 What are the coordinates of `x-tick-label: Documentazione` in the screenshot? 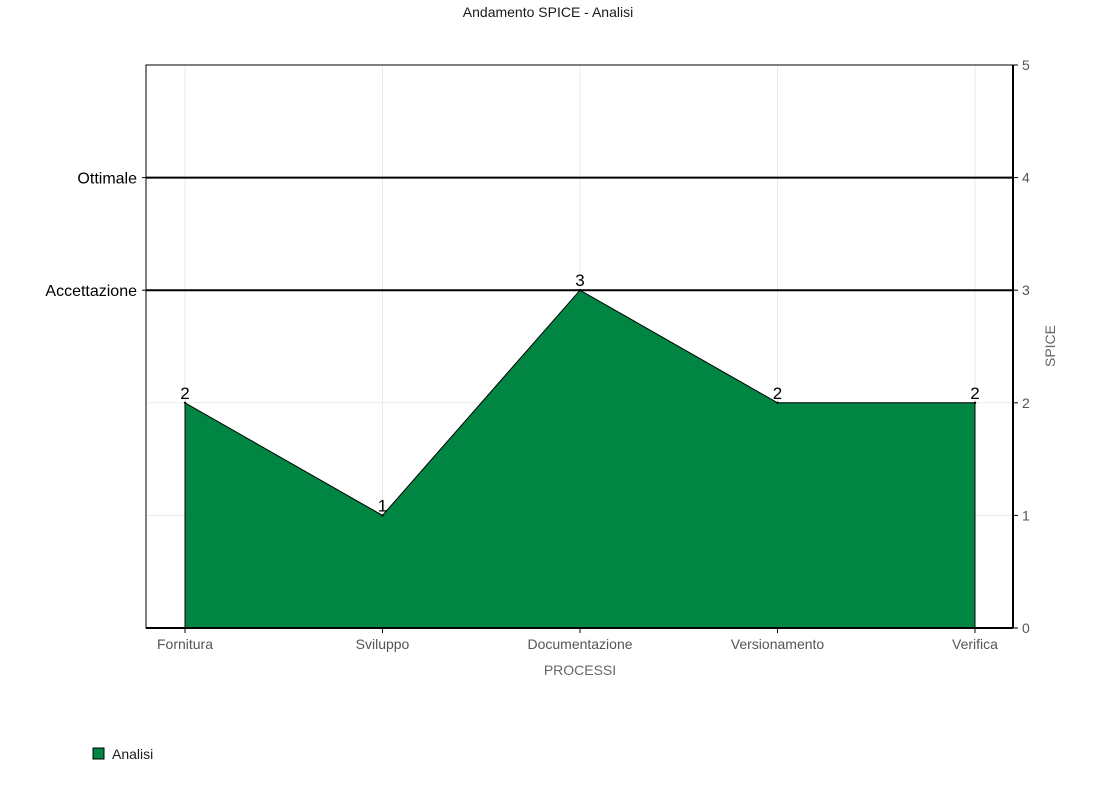 It's located at (579, 644).